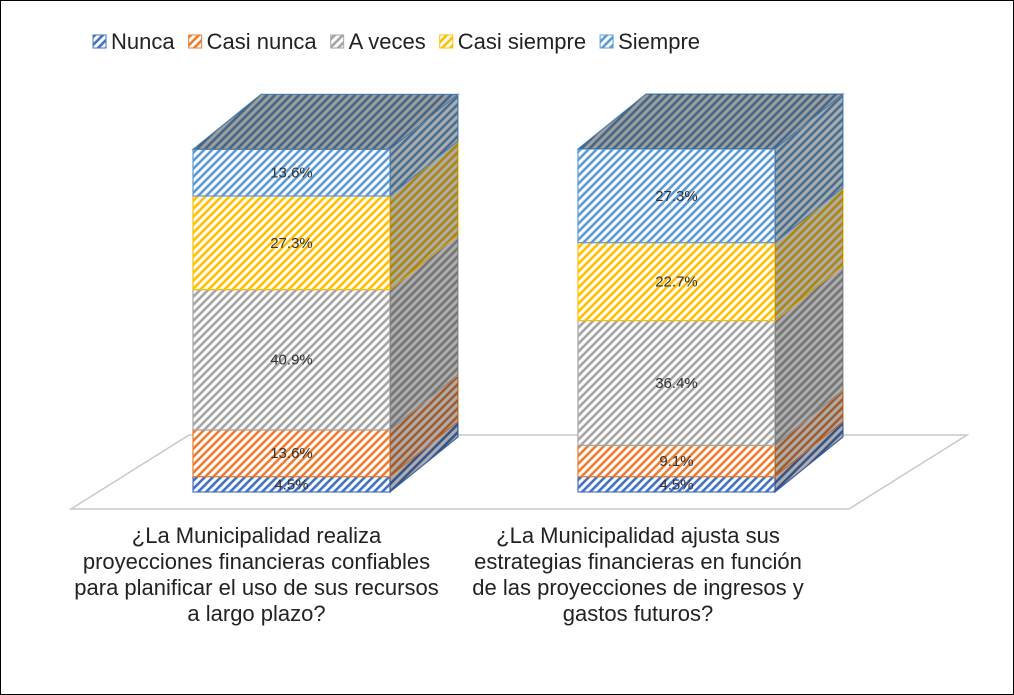 The image size is (1014, 695). I want to click on legend-label: Casi siempre, so click(522, 41).